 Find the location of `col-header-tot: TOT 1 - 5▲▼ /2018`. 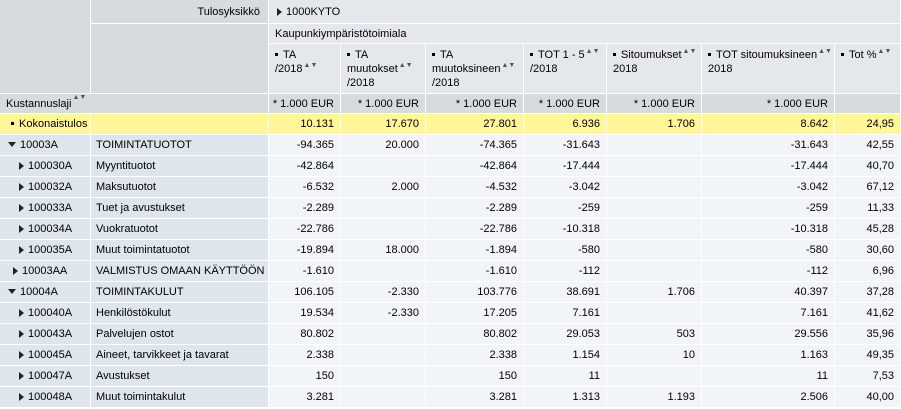

col-header-tot: TOT 1 - 5▲▼ /2018 is located at coordinates (565, 69).